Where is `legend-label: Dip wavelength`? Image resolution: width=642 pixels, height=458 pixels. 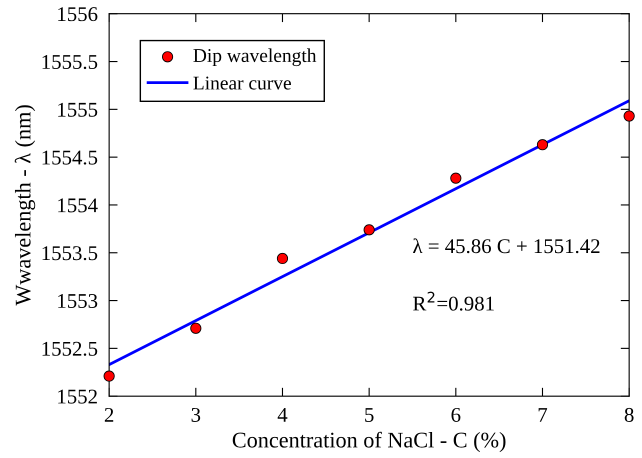 legend-label: Dip wavelength is located at coordinates (254, 57).